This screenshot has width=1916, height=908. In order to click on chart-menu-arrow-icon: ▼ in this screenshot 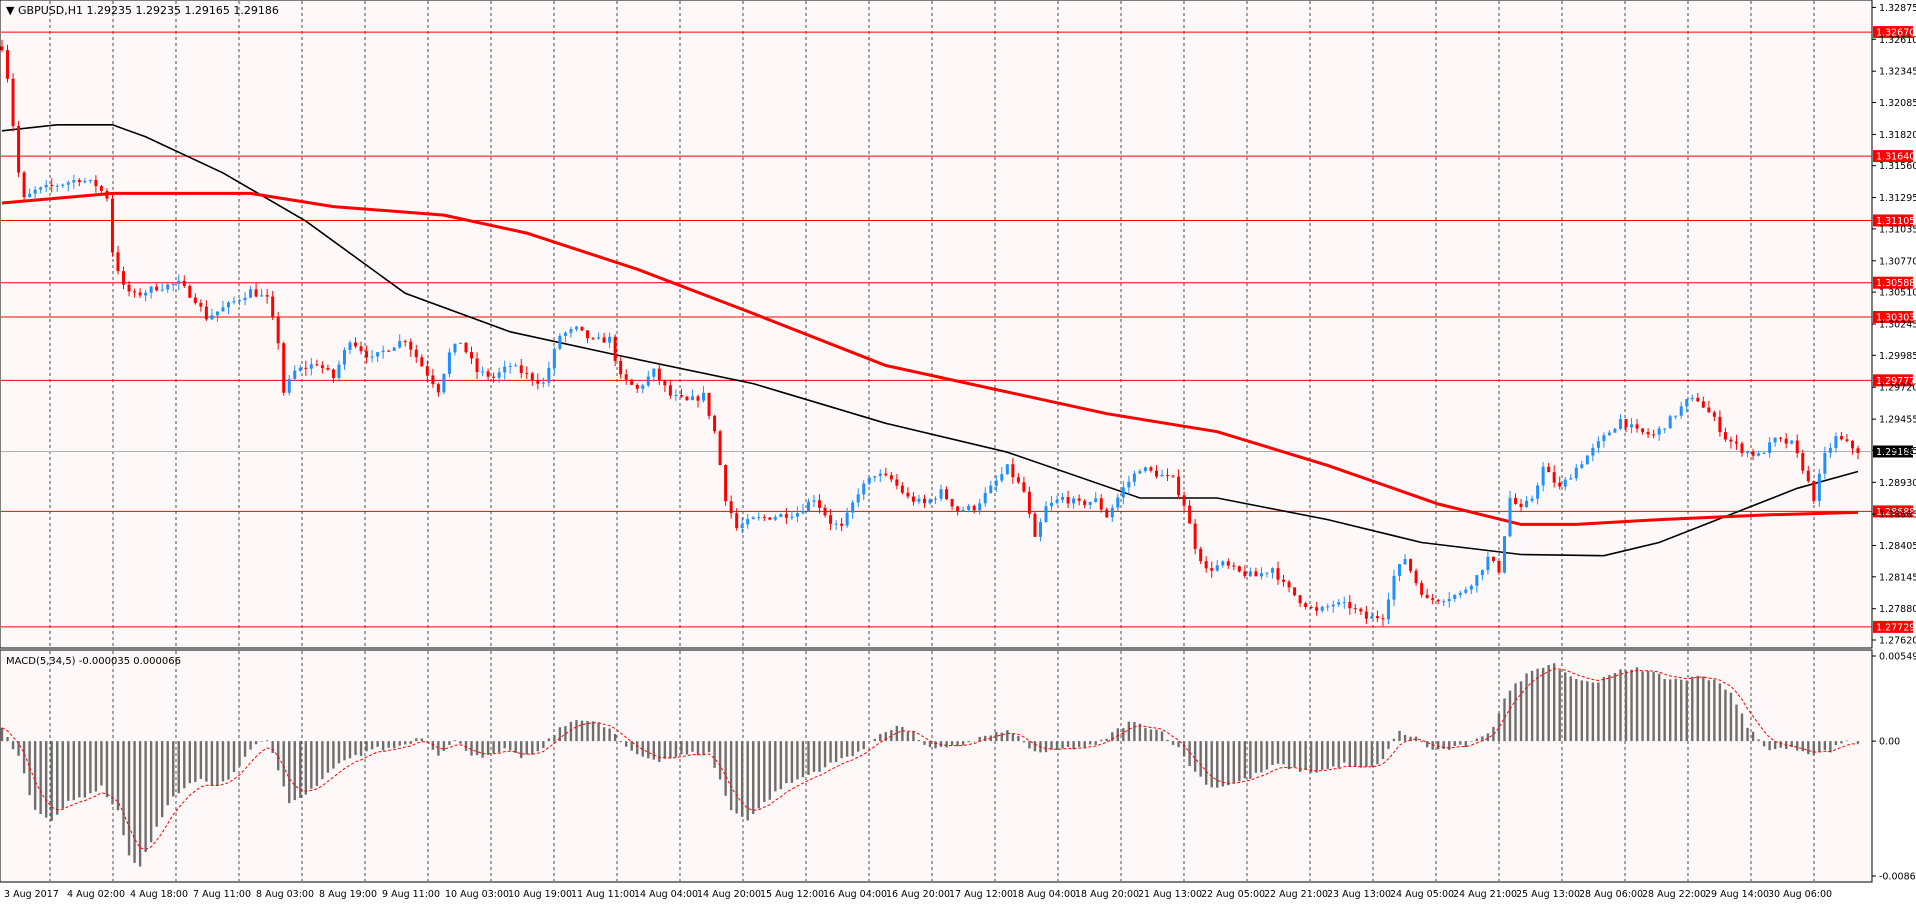, I will do `click(10, 10)`.